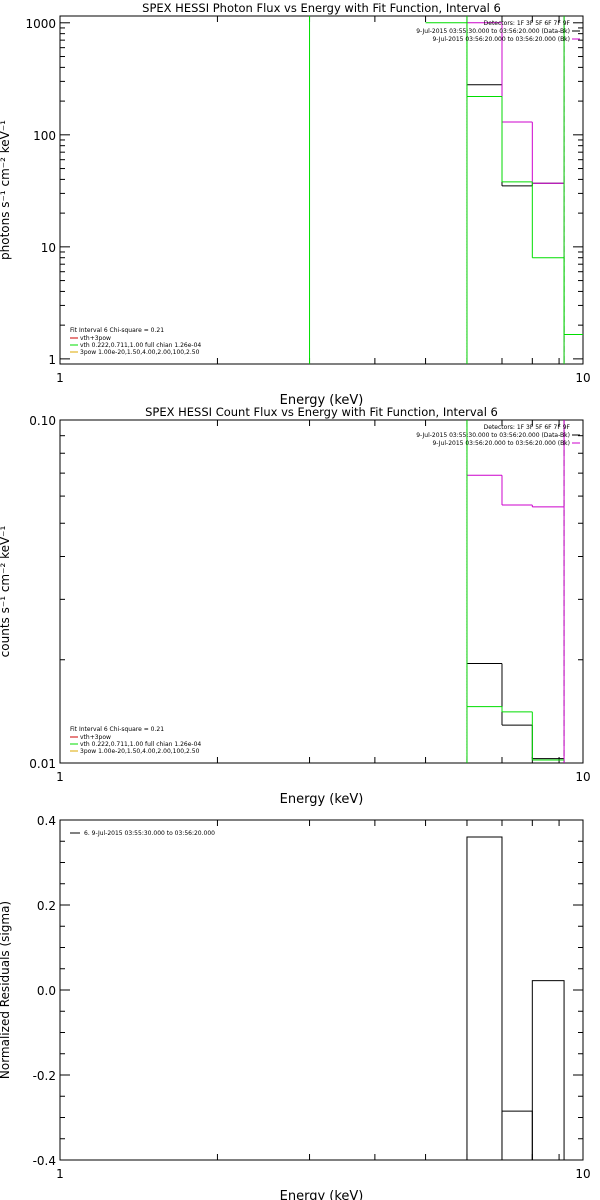 The height and width of the screenshot is (1200, 600). Describe the element at coordinates (46, 906) in the screenshot. I see `y-tick-label: 0.2` at that location.